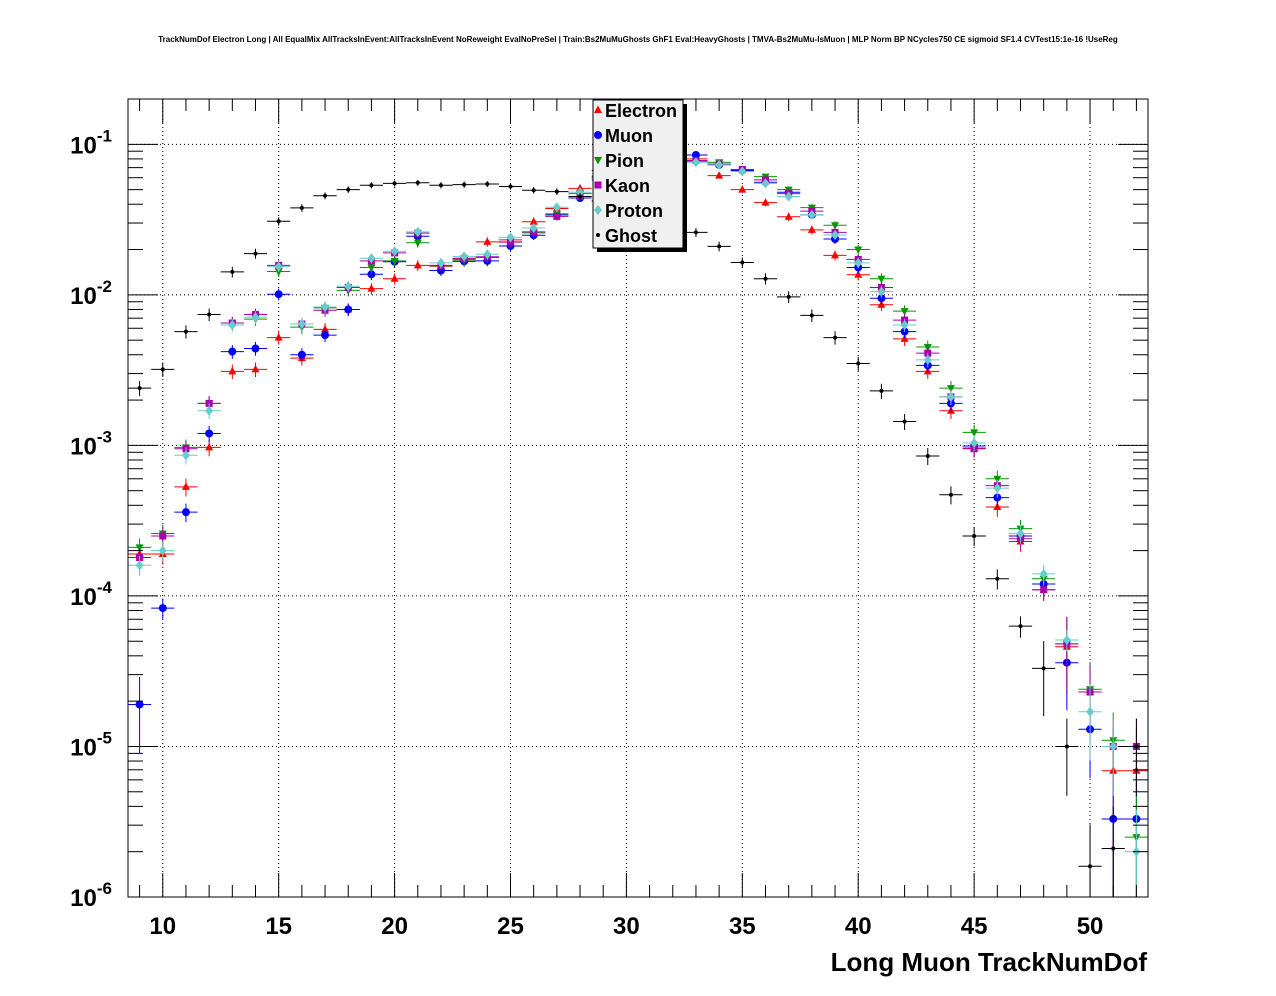 Image resolution: width=1276 pixels, height=996 pixels. Describe the element at coordinates (627, 186) in the screenshot. I see `legend-label-kaon: Kaon` at that location.